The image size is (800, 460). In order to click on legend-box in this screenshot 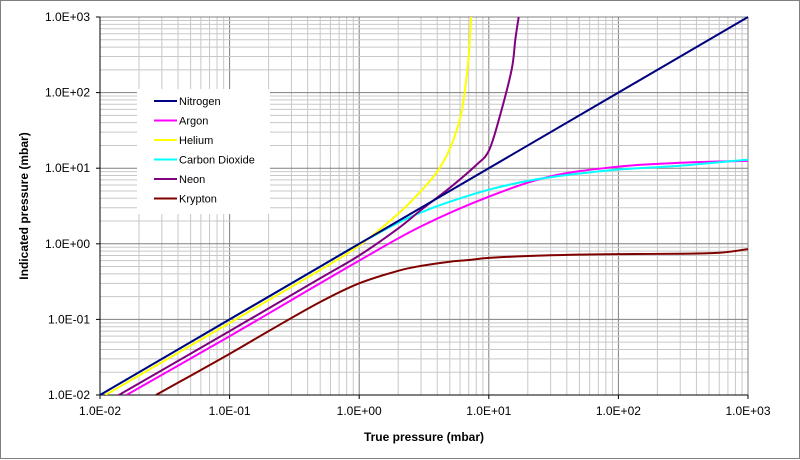, I will do `click(203, 151)`.